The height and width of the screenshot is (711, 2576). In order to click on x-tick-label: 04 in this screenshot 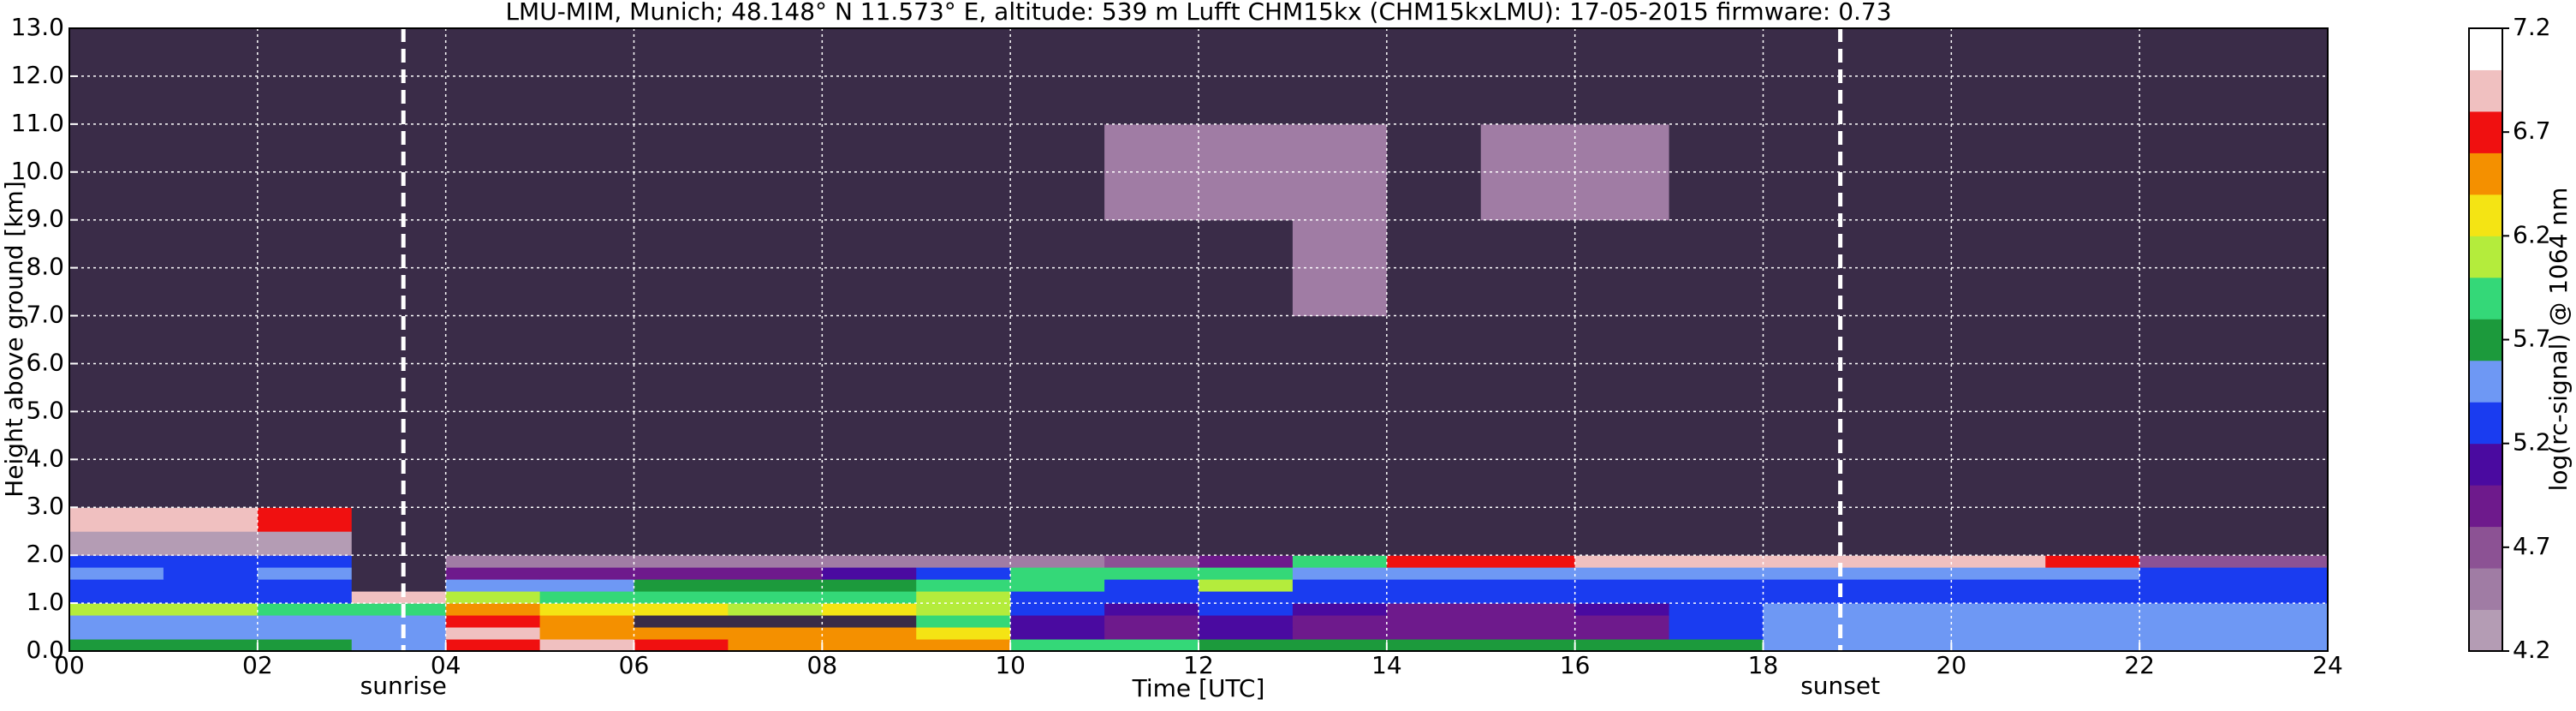, I will do `click(446, 665)`.